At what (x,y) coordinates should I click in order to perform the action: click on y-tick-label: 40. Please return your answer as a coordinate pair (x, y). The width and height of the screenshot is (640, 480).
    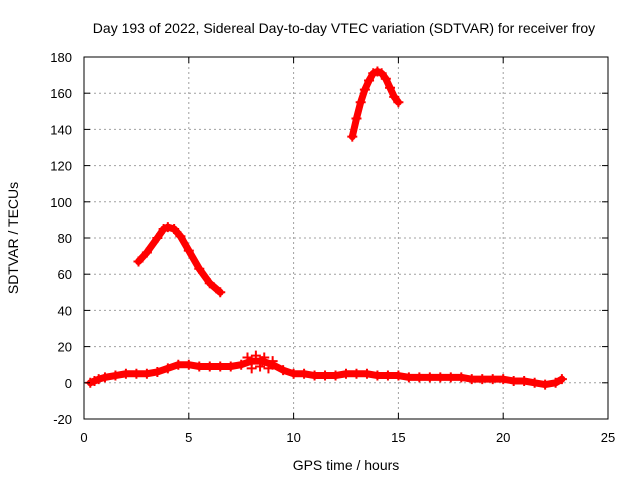
    Looking at the image, I should click on (65, 310).